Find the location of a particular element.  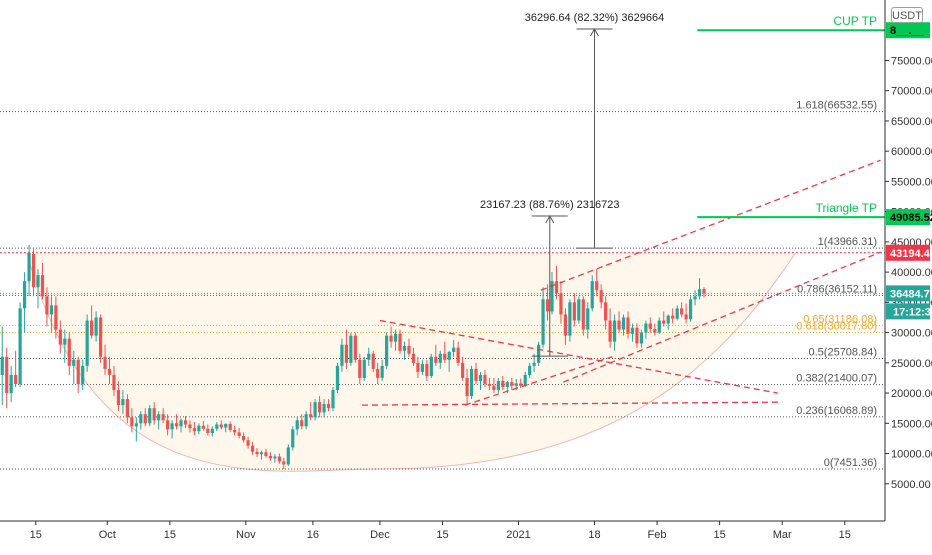

x-tick-label: Dec is located at coordinates (380, 535).